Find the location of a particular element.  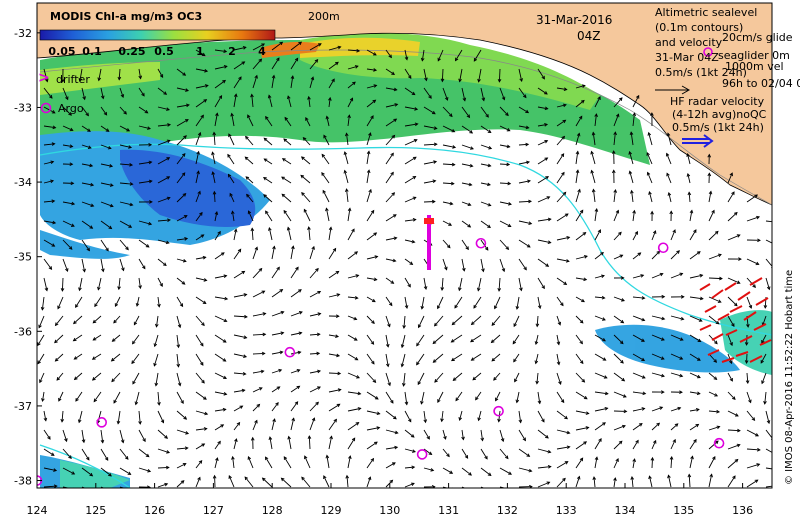

colorbar-tick-label: 4 is located at coordinates (262, 51).